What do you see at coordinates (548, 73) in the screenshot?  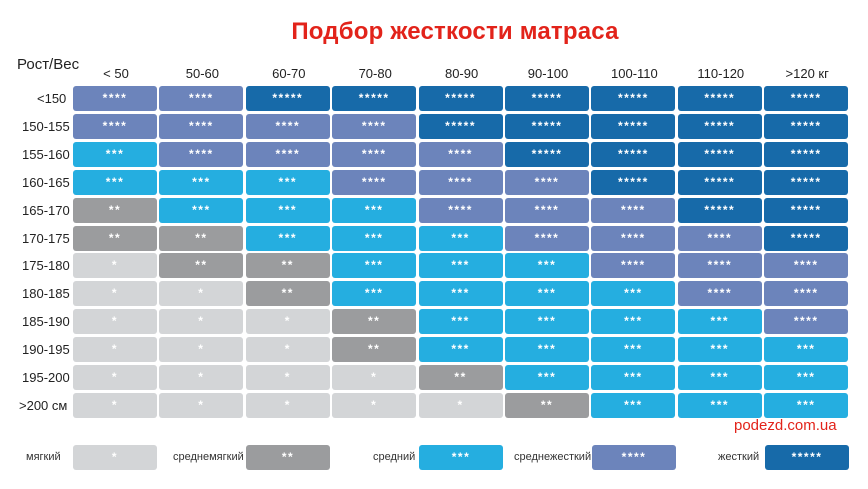 I see `column-header: 90-100` at bounding box center [548, 73].